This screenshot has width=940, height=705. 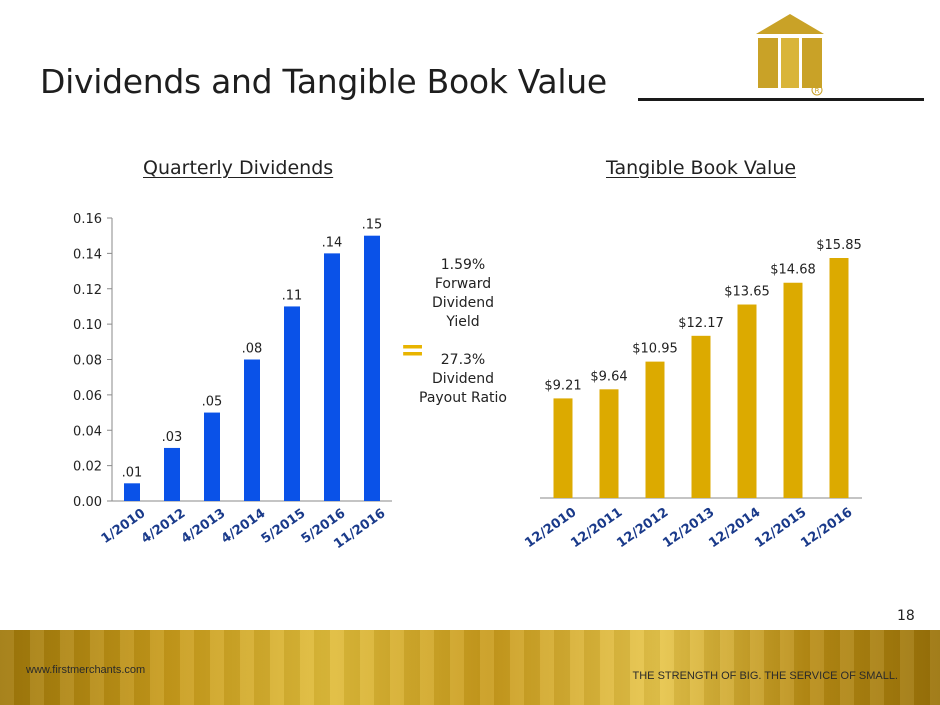 What do you see at coordinates (87, 361) in the screenshot?
I see `dividends-y-tick-label: 0.08` at bounding box center [87, 361].